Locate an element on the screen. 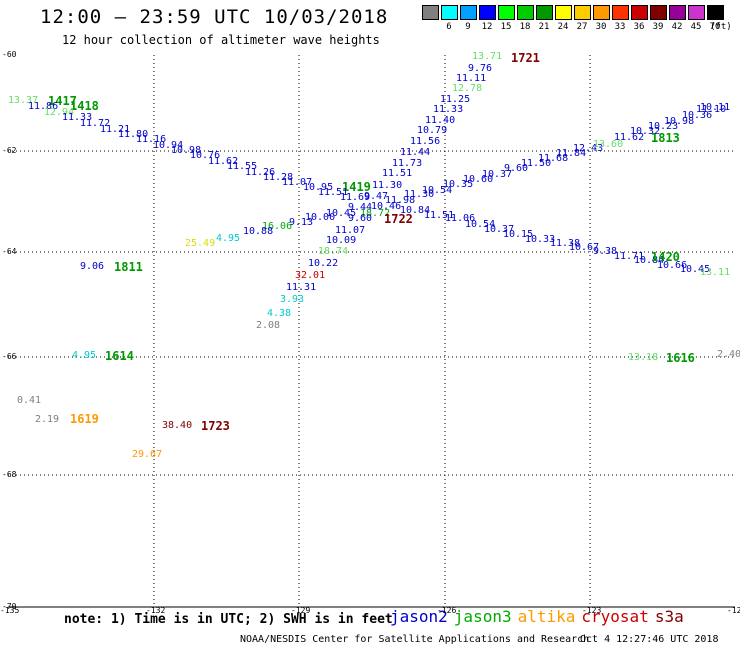 The image size is (740, 650). pass-time-label: 1619 is located at coordinates (84, 419).